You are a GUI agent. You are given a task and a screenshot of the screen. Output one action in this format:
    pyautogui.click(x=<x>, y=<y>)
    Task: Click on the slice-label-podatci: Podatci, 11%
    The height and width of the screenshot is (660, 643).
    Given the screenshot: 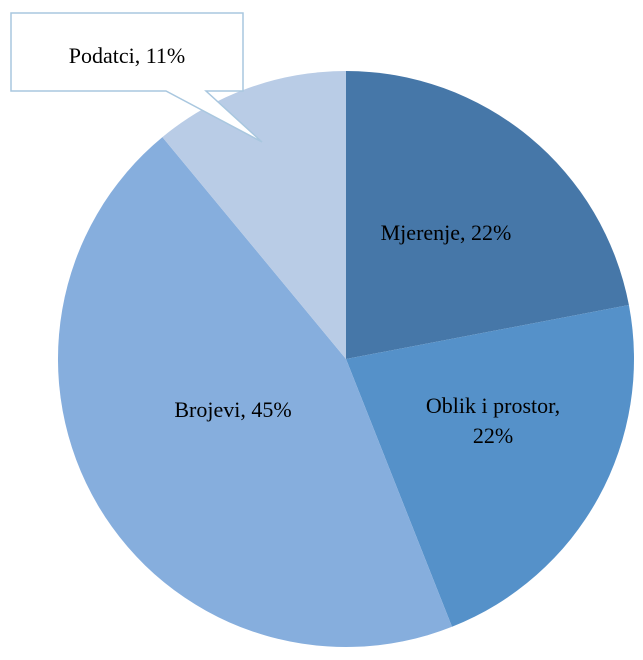 What is the action you would take?
    pyautogui.click(x=127, y=55)
    